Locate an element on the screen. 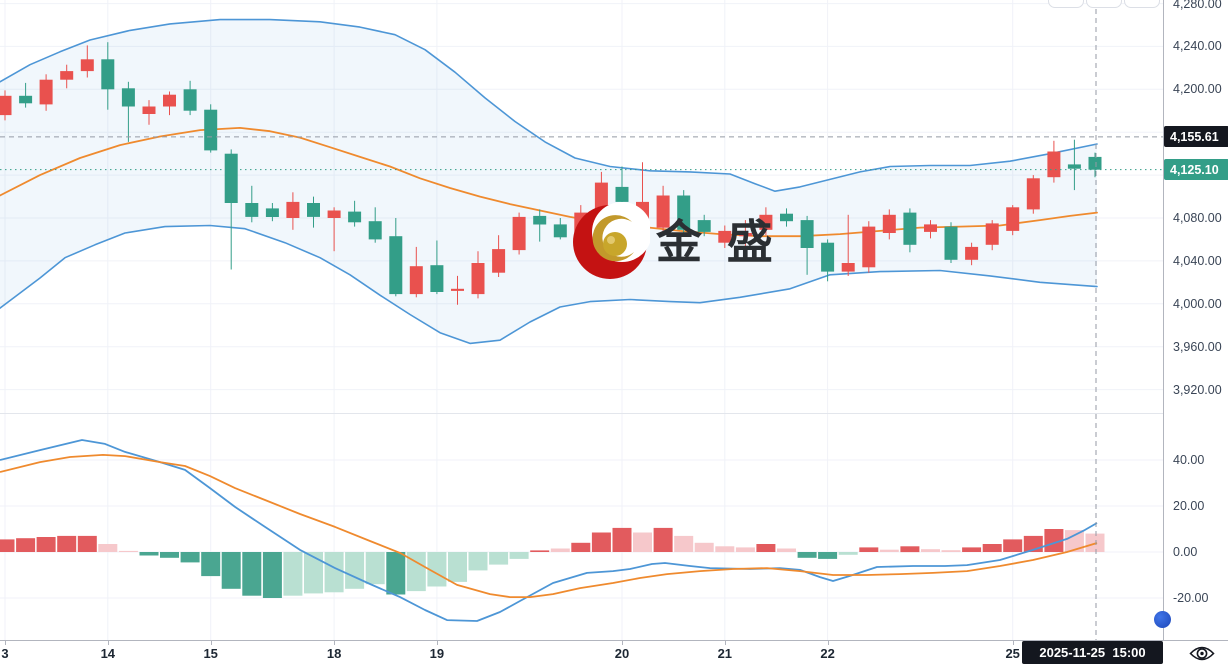 Image resolution: width=1228 pixels, height=665 pixels. crosshair-price-value: 4,155.61 is located at coordinates (1194, 136).